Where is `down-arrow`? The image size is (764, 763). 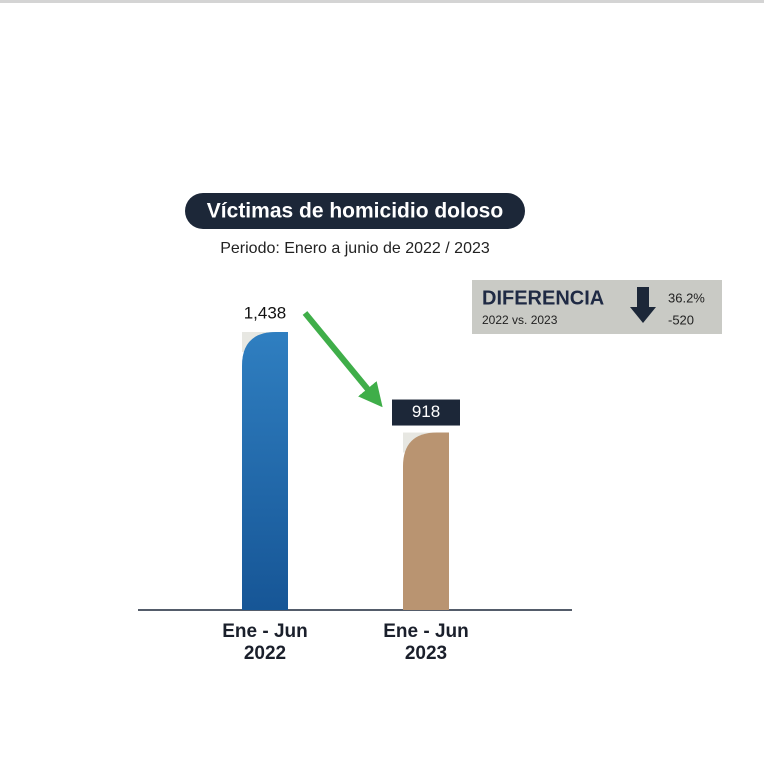
down-arrow is located at coordinates (643, 305).